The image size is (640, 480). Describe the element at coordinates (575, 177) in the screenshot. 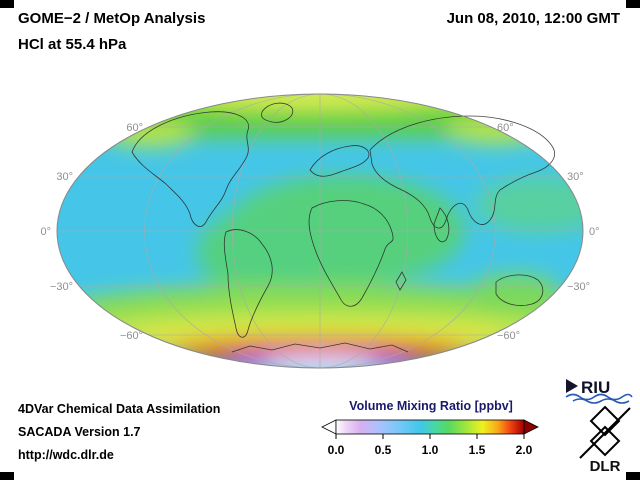

I see `lat-label-right-30n: 30°` at that location.